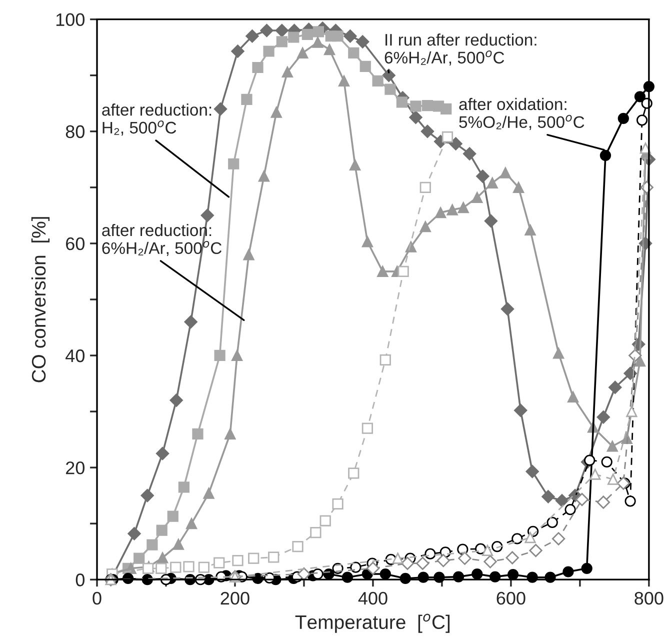  Describe the element at coordinates (75, 467) in the screenshot. I see `y-tick-label: 20` at that location.